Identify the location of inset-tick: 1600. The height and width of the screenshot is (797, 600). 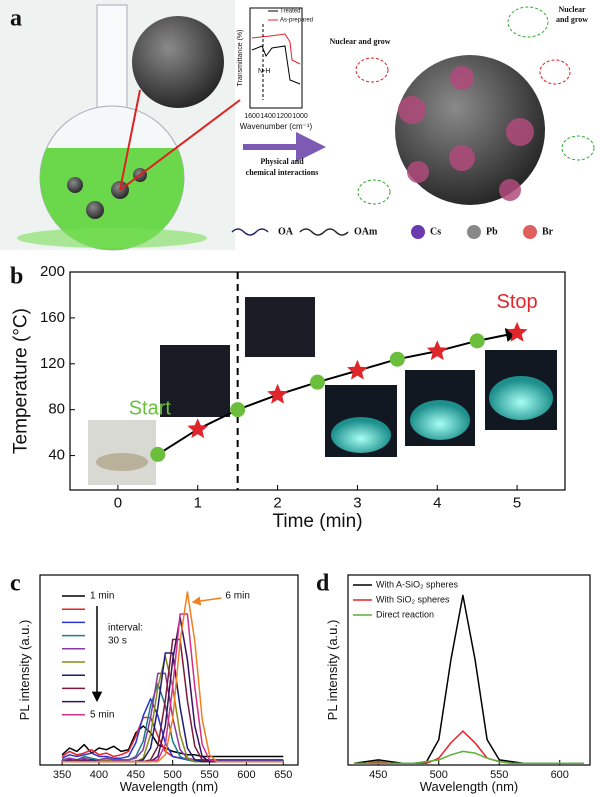
(252, 116).